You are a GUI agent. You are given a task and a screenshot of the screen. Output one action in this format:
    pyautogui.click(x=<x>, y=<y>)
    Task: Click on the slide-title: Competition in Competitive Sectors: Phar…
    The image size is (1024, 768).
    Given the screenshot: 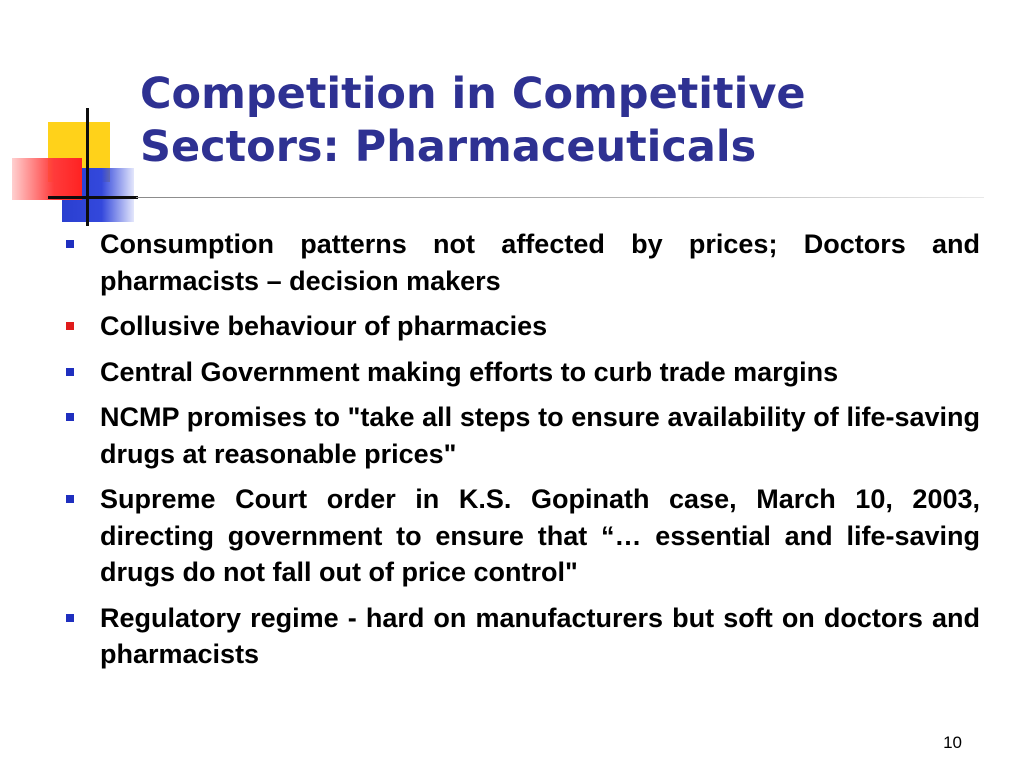 What is the action you would take?
    pyautogui.click(x=570, y=121)
    